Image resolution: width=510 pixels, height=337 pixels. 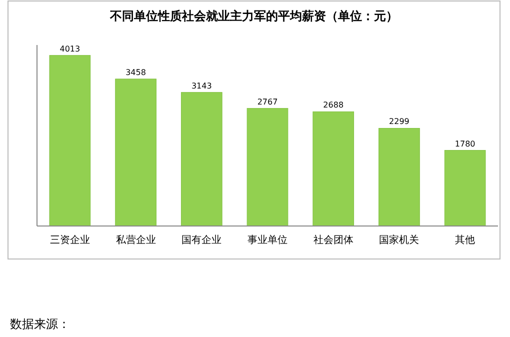 I want to click on chart-title: 不同单位性质社会就业主力军的平均薪资（单位：元）, so click(x=253, y=16).